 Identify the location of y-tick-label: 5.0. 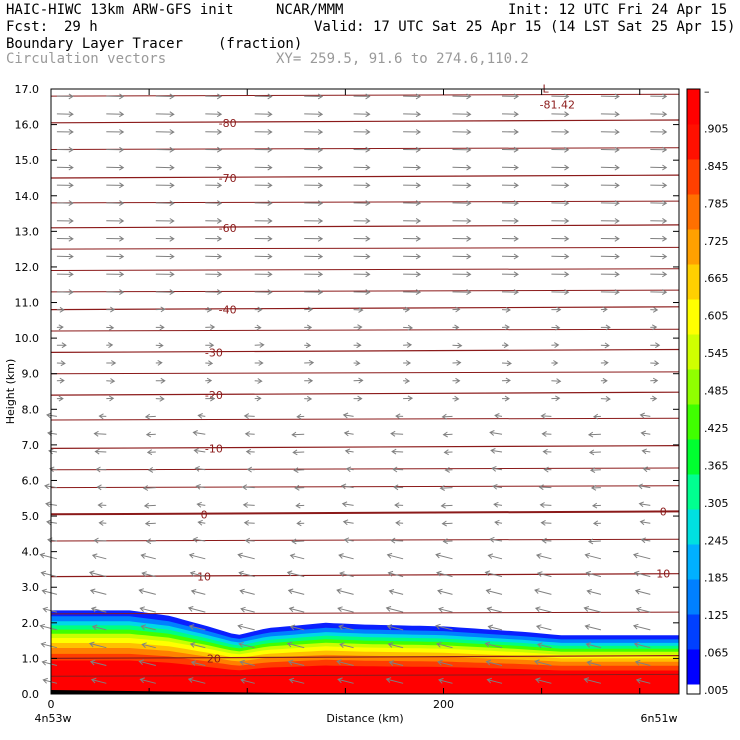
(31, 516).